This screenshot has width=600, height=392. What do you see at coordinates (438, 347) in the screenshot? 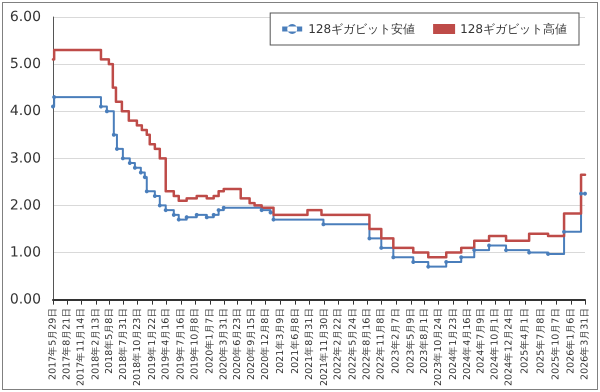
I see `x-tick-label: 2023年10月24日` at bounding box center [438, 347].